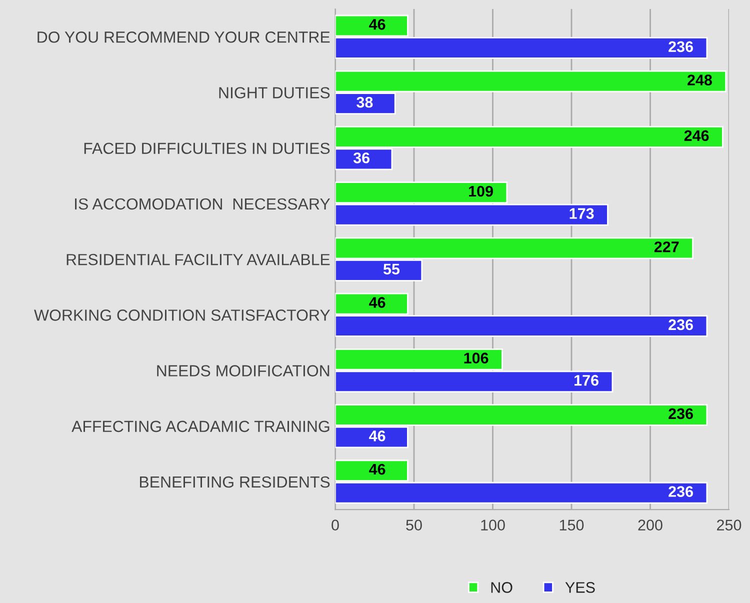  What do you see at coordinates (202, 204) in the screenshot?
I see `y-tick-label: IS ACCOMODATION NECESSARY` at bounding box center [202, 204].